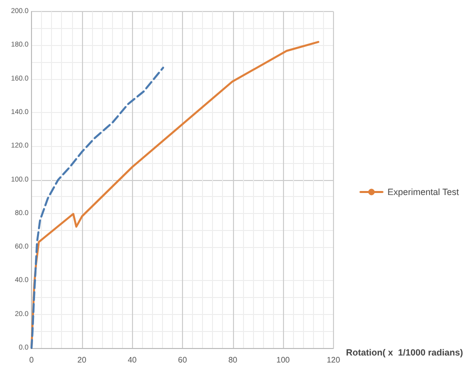  I want to click on x-tick-label: 0, so click(31, 360).